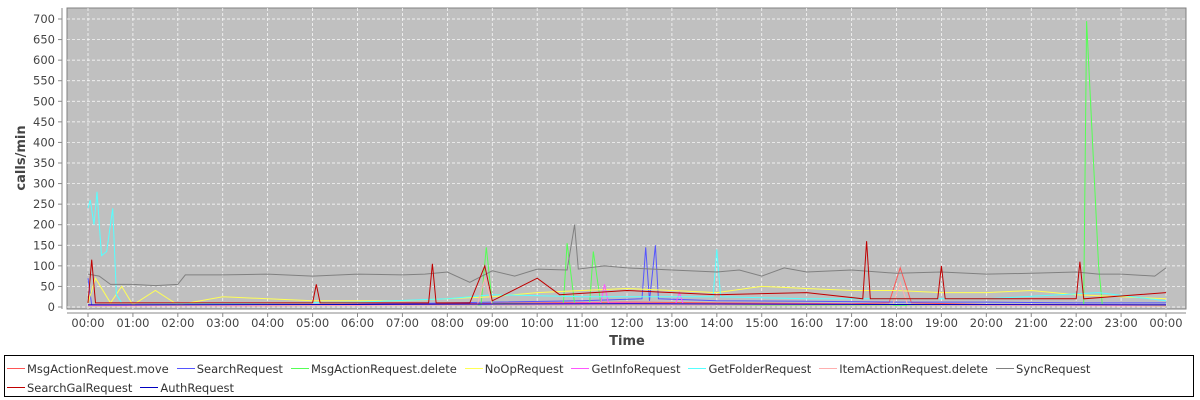 The width and height of the screenshot is (1200, 400). What do you see at coordinates (761, 323) in the screenshot?
I see `x-tick-label: 15:00` at bounding box center [761, 323].